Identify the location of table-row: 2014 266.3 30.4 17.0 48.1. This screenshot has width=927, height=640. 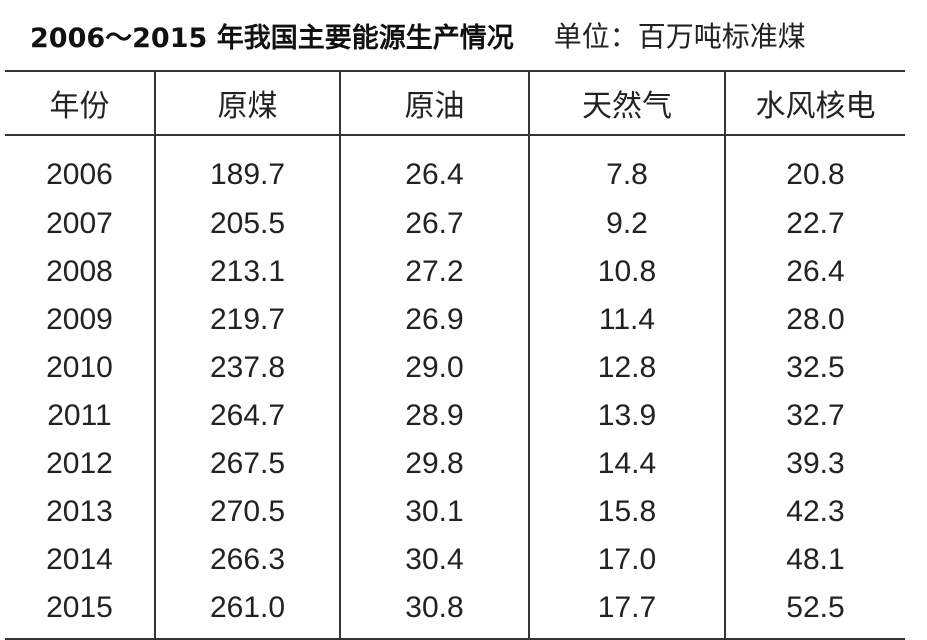
(455, 560).